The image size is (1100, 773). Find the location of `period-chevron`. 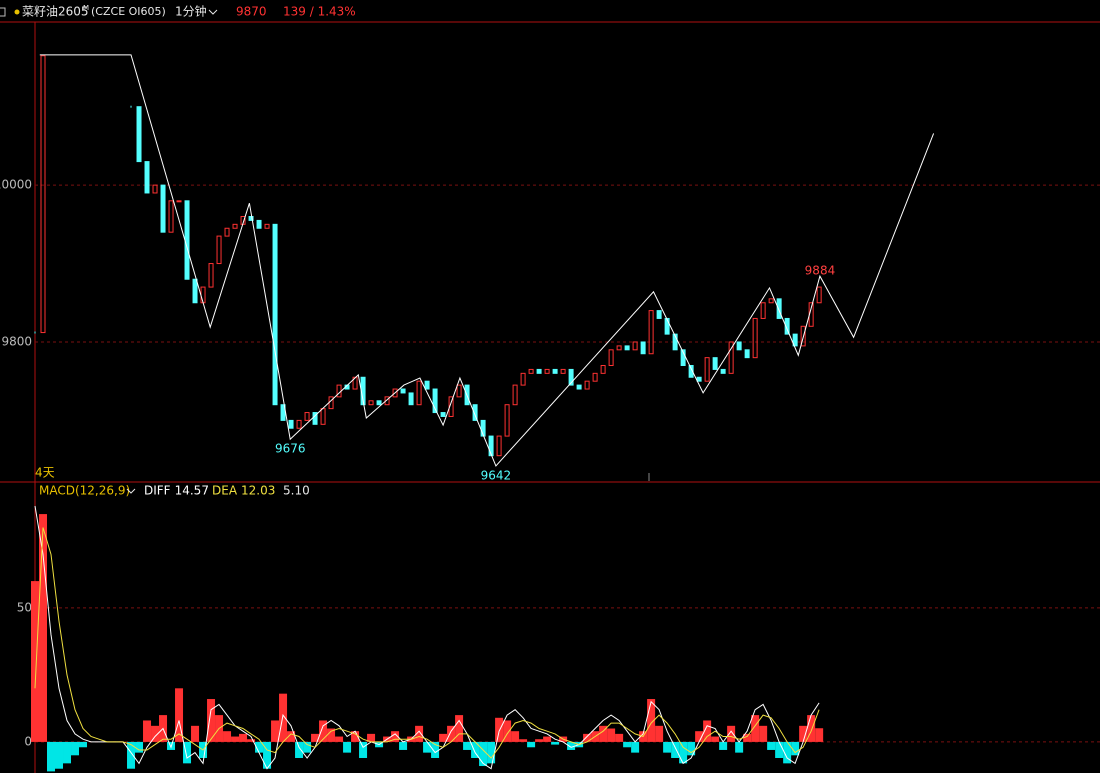

period-chevron is located at coordinates (213, 12).